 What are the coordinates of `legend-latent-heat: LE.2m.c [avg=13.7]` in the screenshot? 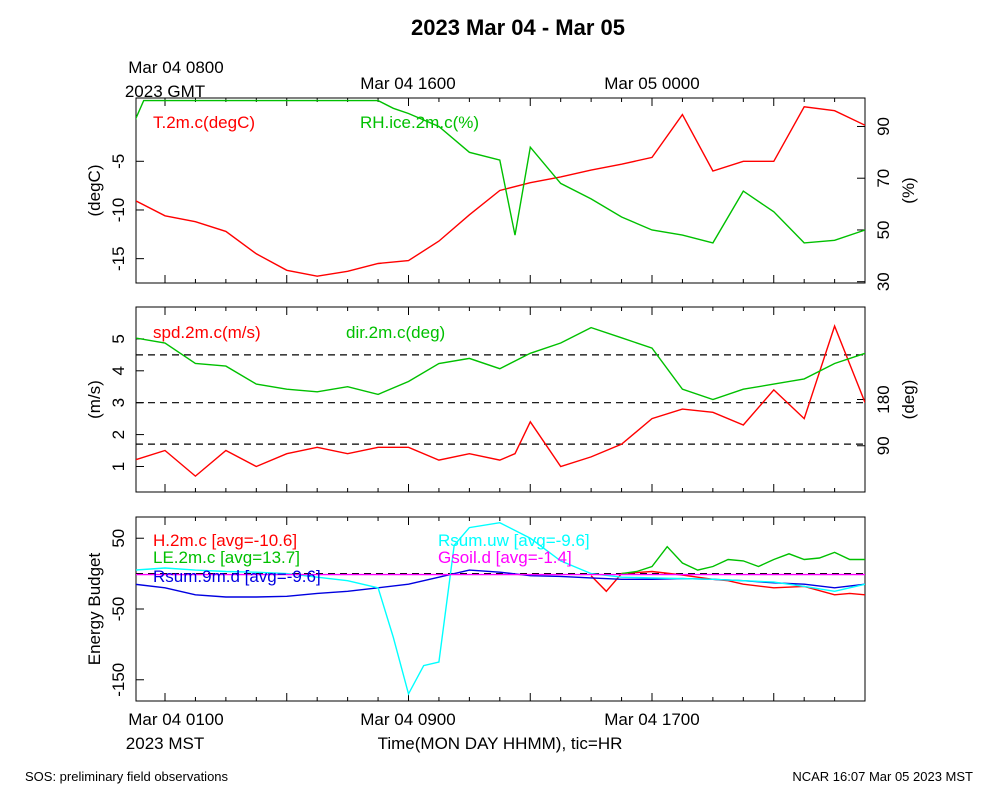 It's located at (226, 557).